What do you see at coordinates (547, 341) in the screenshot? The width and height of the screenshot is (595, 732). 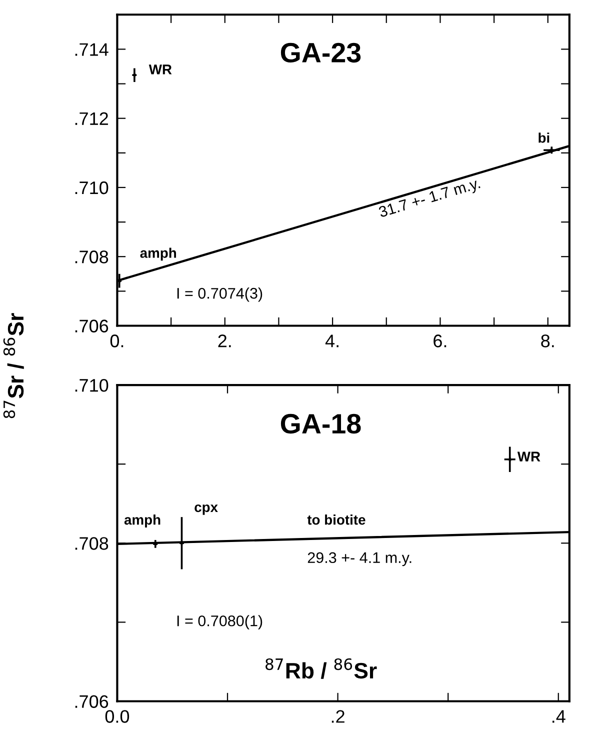 I see `x-tick-label: 8.` at bounding box center [547, 341].